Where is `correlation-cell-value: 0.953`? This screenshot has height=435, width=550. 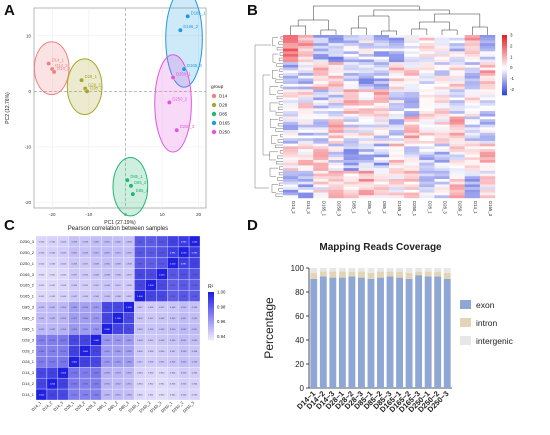
correlation-cell-value: 0.953 is located at coordinates (53, 330).